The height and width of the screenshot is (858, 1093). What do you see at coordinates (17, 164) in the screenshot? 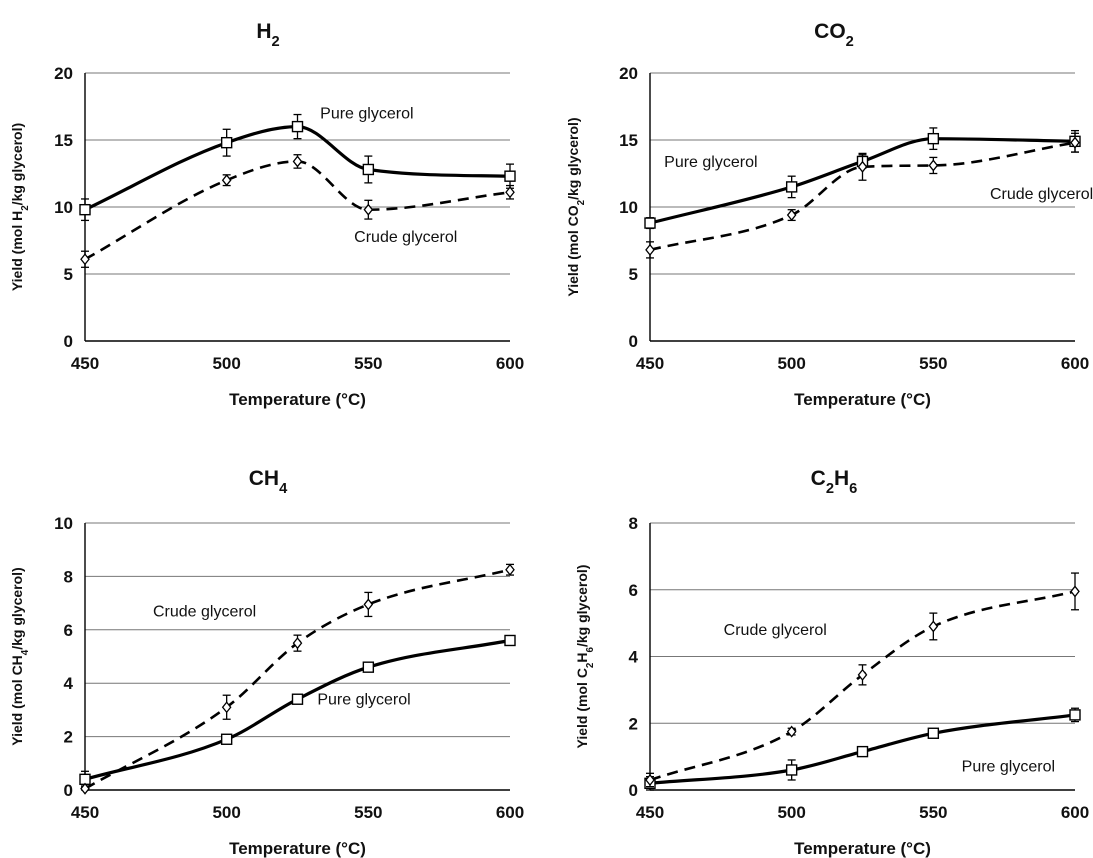
I see `h2-y-axis-title-part: /kg glycerol)` at bounding box center [17, 164].